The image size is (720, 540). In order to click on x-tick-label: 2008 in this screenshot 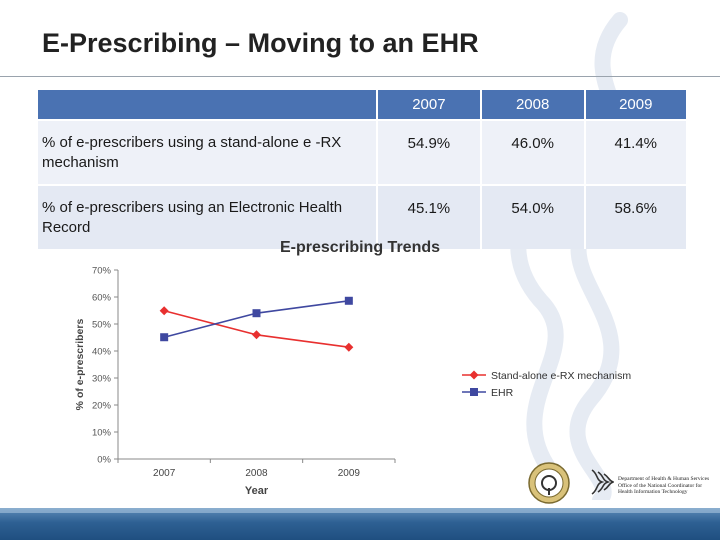, I will do `click(256, 473)`.